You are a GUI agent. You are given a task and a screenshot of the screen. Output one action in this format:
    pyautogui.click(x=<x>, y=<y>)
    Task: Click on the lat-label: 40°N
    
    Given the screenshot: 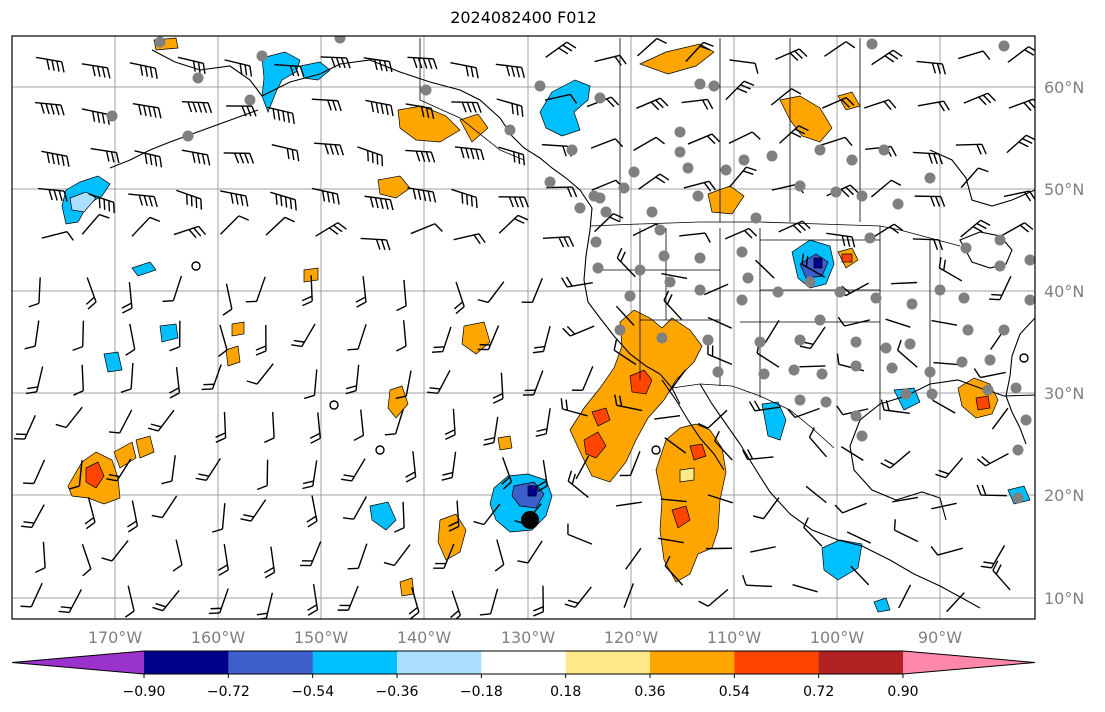 What is the action you would take?
    pyautogui.click(x=1064, y=291)
    